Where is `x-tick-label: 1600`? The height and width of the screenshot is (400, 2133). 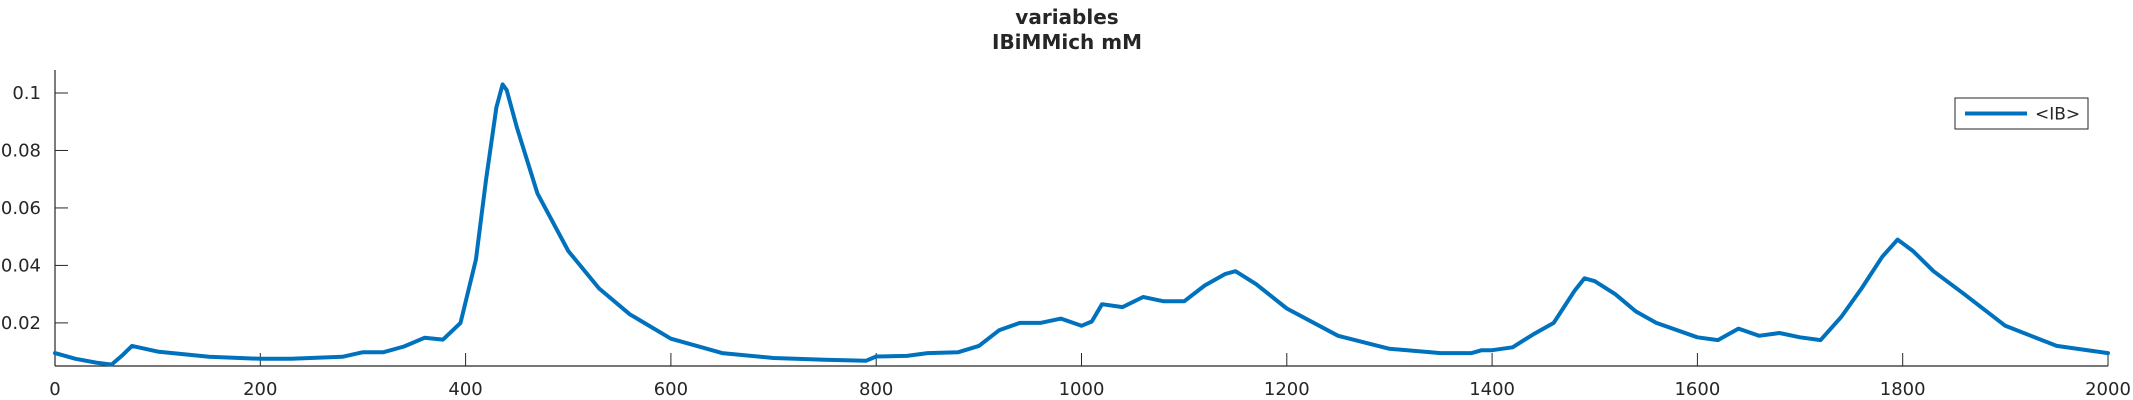
x-tick-label: 1600 is located at coordinates (1697, 389).